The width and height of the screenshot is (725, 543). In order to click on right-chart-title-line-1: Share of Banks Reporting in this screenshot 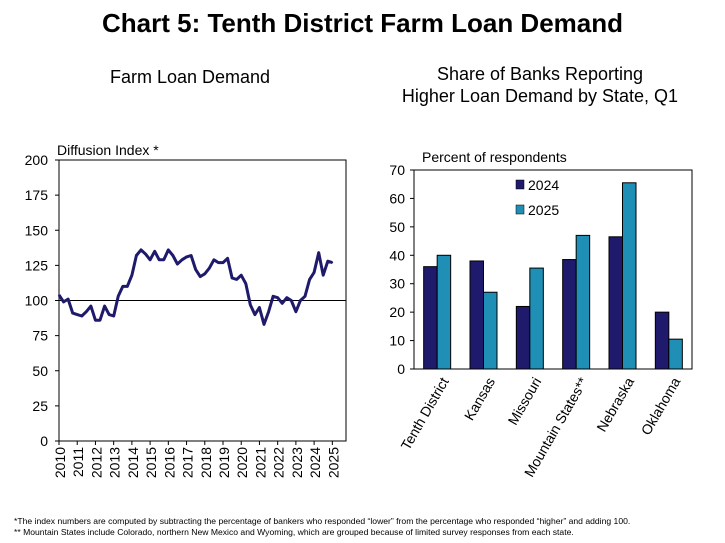, I will do `click(540, 74)`.